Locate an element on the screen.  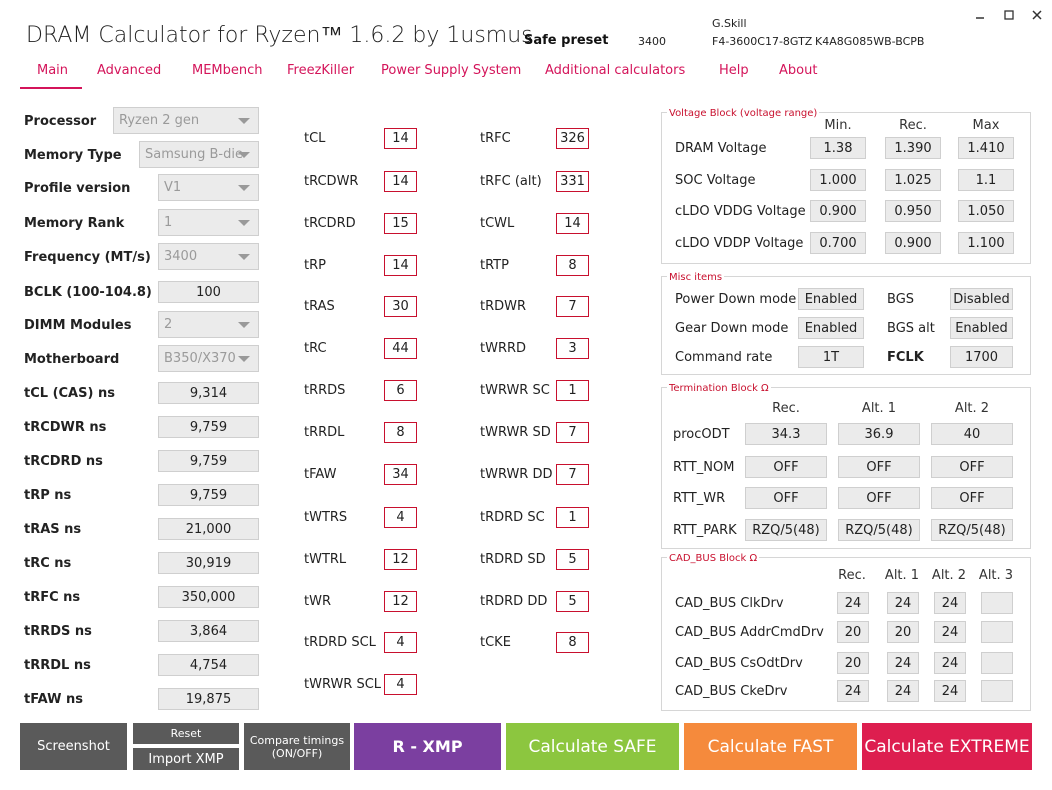
maximize is located at coordinates (1009, 15).